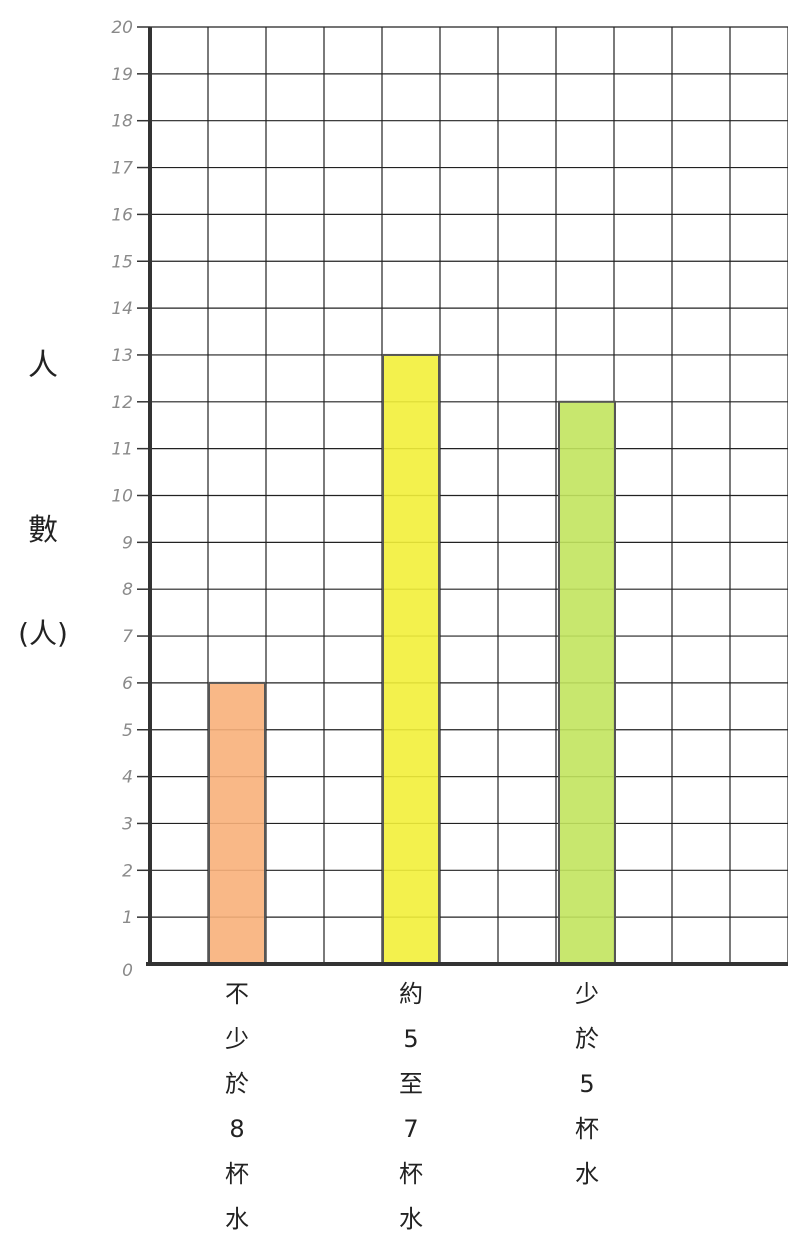  Describe the element at coordinates (127, 871) in the screenshot. I see `y-tick-label: 2` at that location.